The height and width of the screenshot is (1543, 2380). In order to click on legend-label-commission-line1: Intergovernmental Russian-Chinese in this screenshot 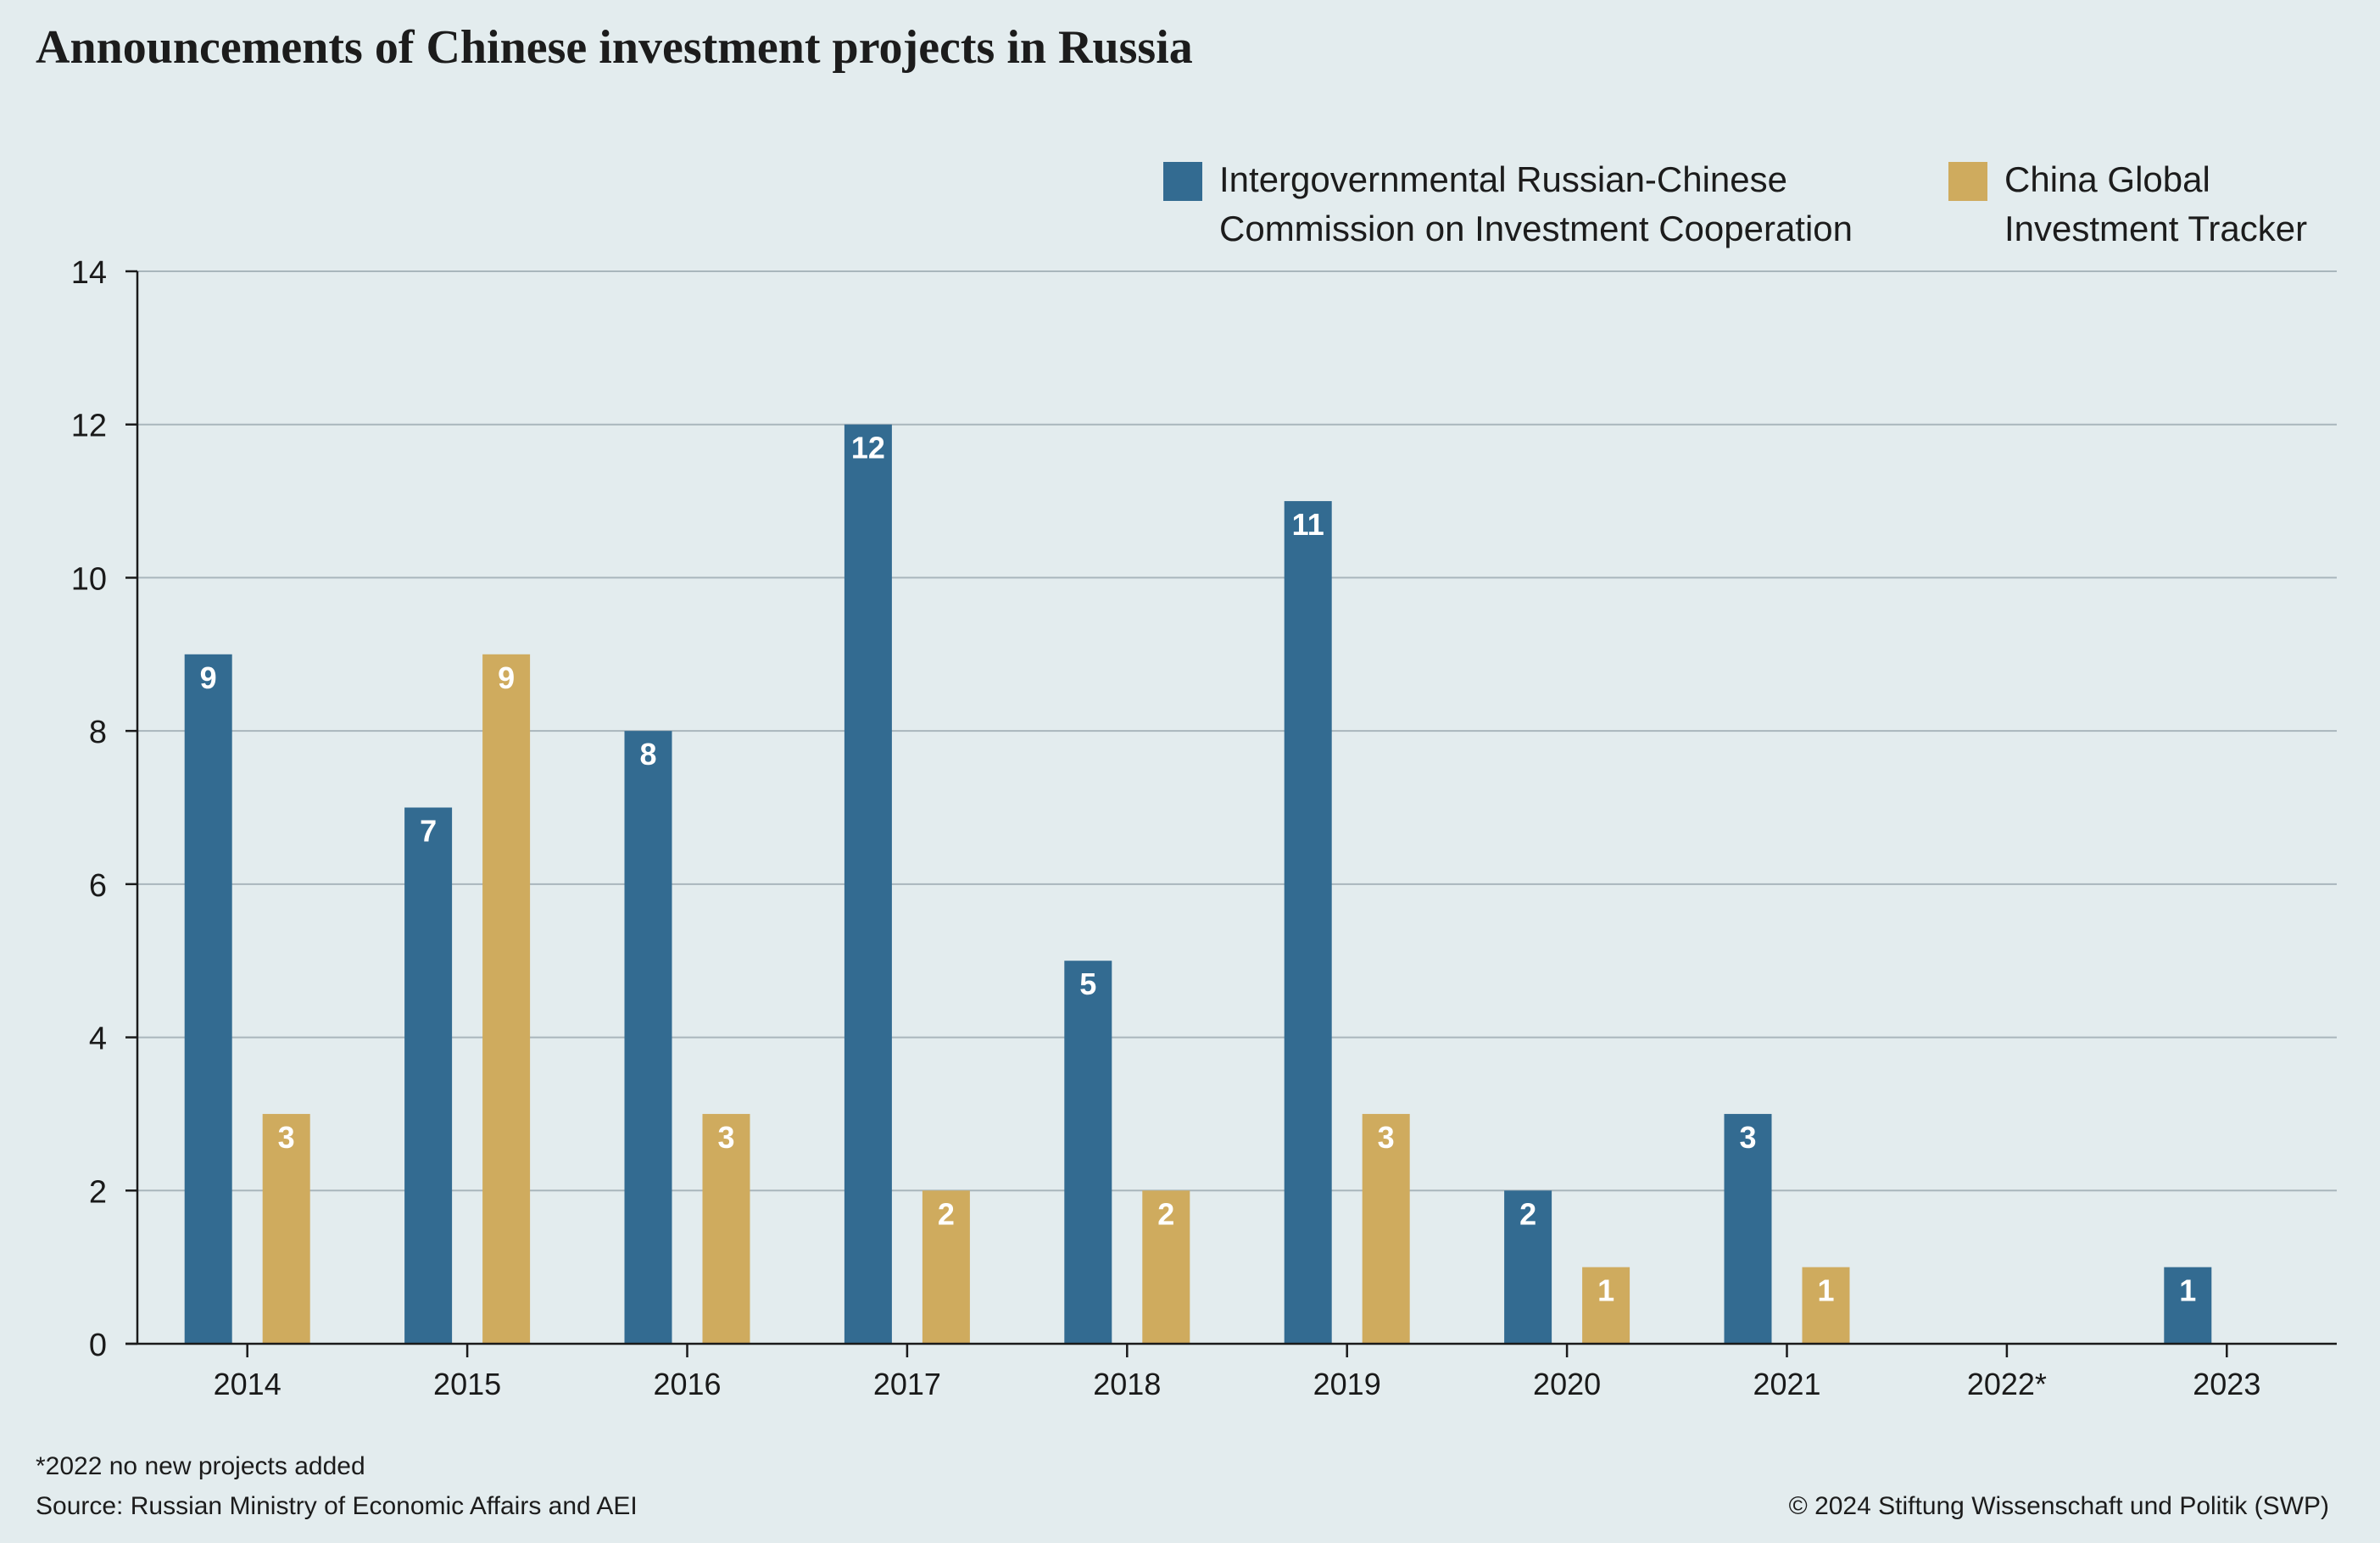, I will do `click(1504, 179)`.